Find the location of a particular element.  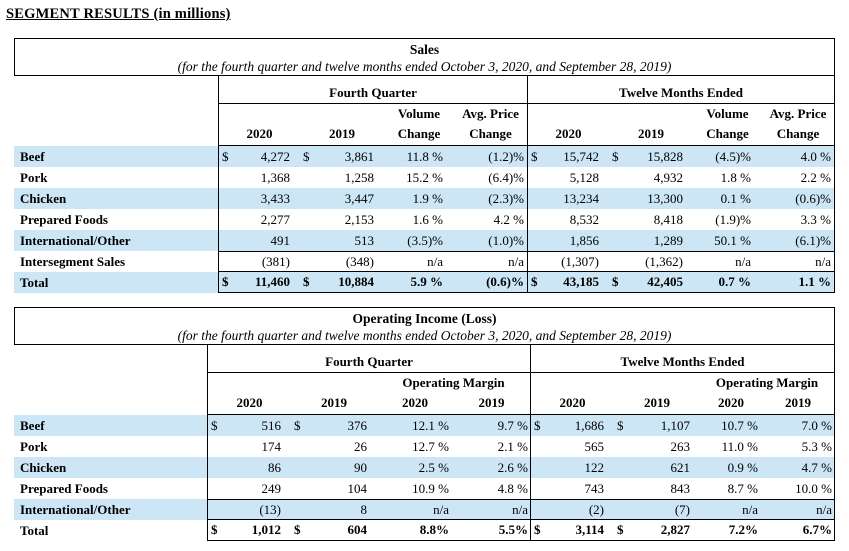

change-cell: 1.1 % is located at coordinates (798, 282).